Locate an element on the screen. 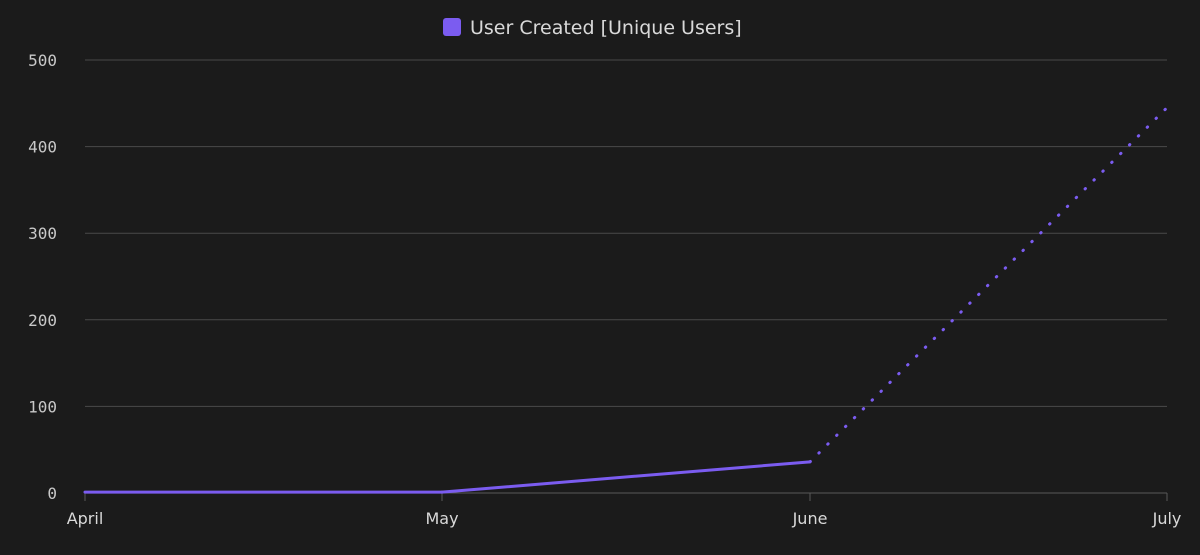 The width and height of the screenshot is (1200, 555). x-tick-label-may: May is located at coordinates (441, 518).